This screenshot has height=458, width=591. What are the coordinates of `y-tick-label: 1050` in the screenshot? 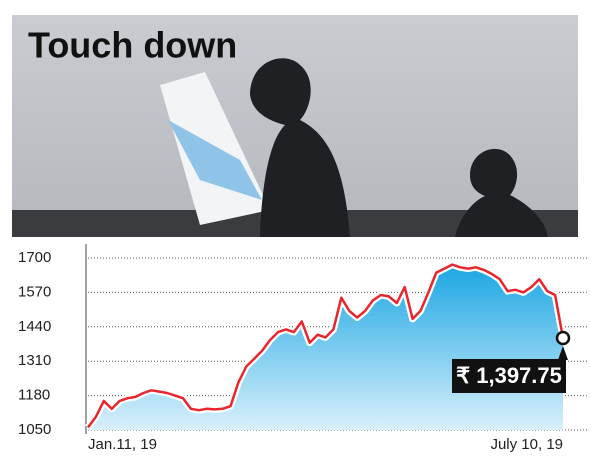 It's located at (34, 429).